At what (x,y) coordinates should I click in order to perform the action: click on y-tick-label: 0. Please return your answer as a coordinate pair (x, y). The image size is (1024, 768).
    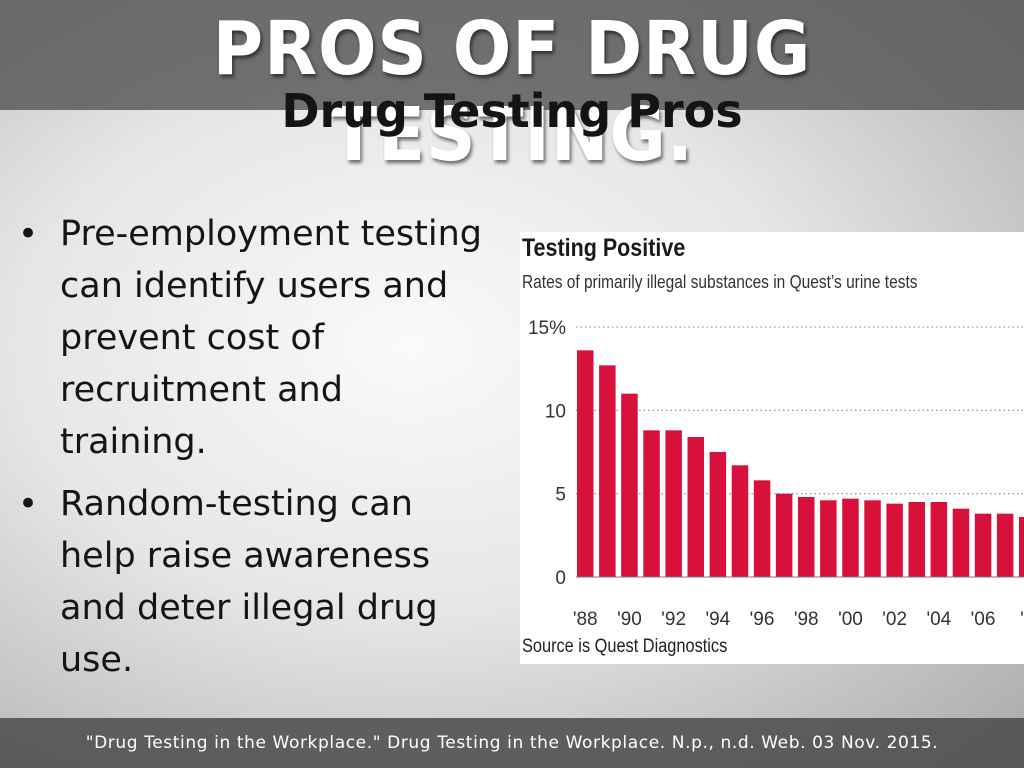
    Looking at the image, I should click on (560, 578).